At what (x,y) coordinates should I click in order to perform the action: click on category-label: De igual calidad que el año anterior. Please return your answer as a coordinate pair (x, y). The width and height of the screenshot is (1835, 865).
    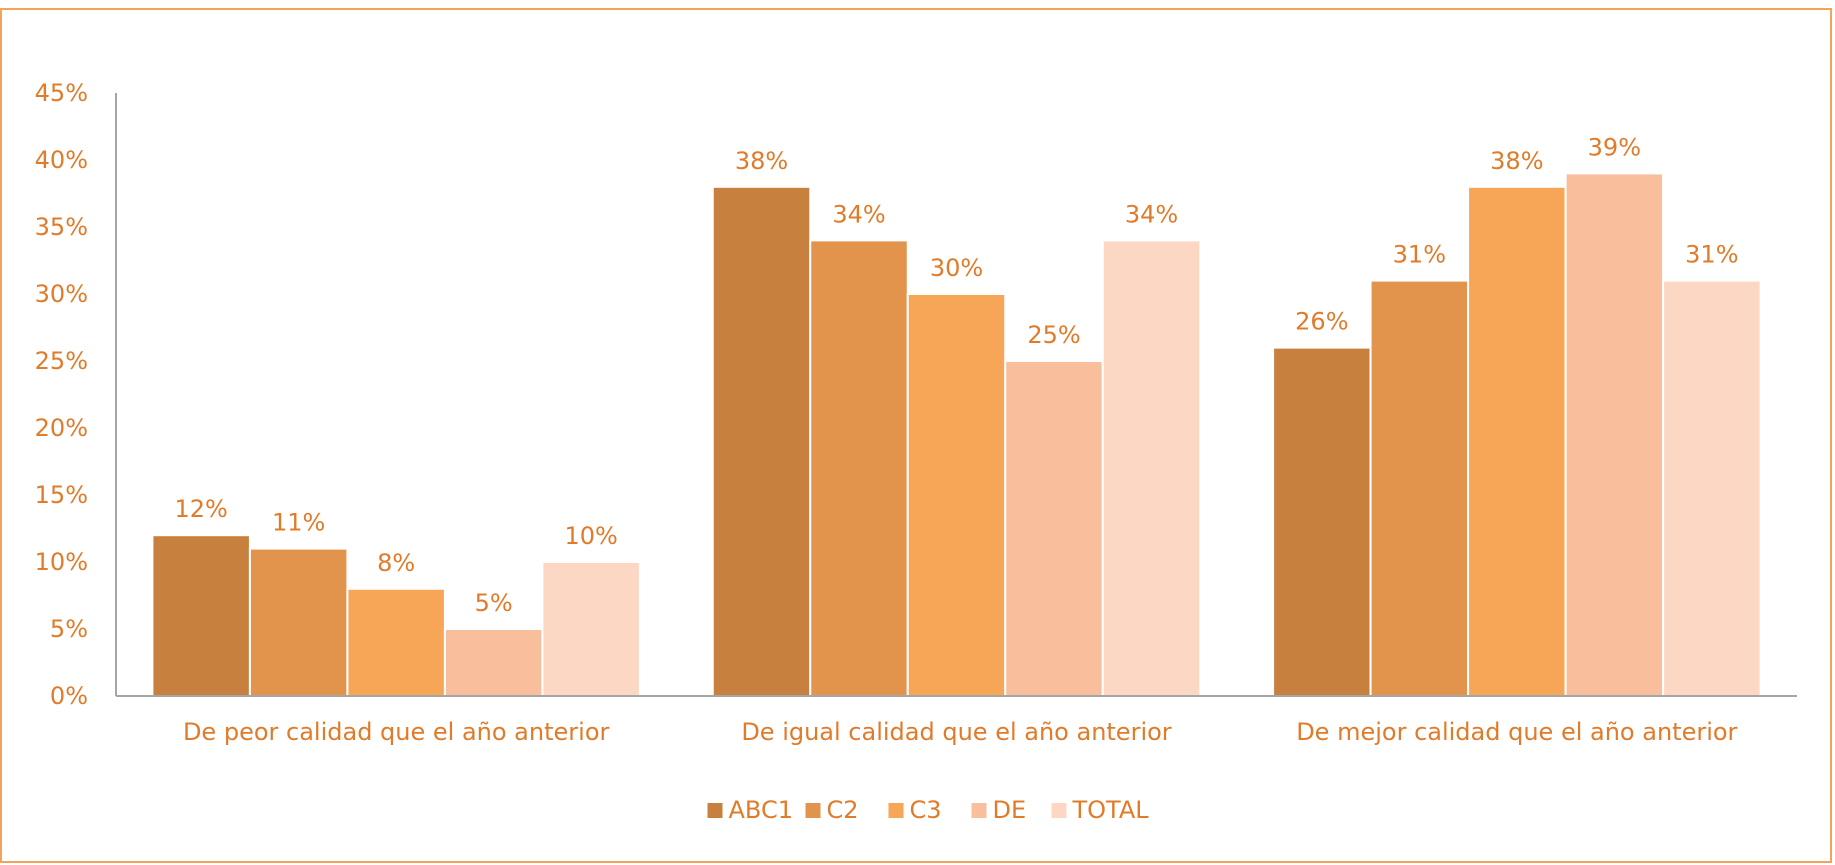
    Looking at the image, I should click on (956, 732).